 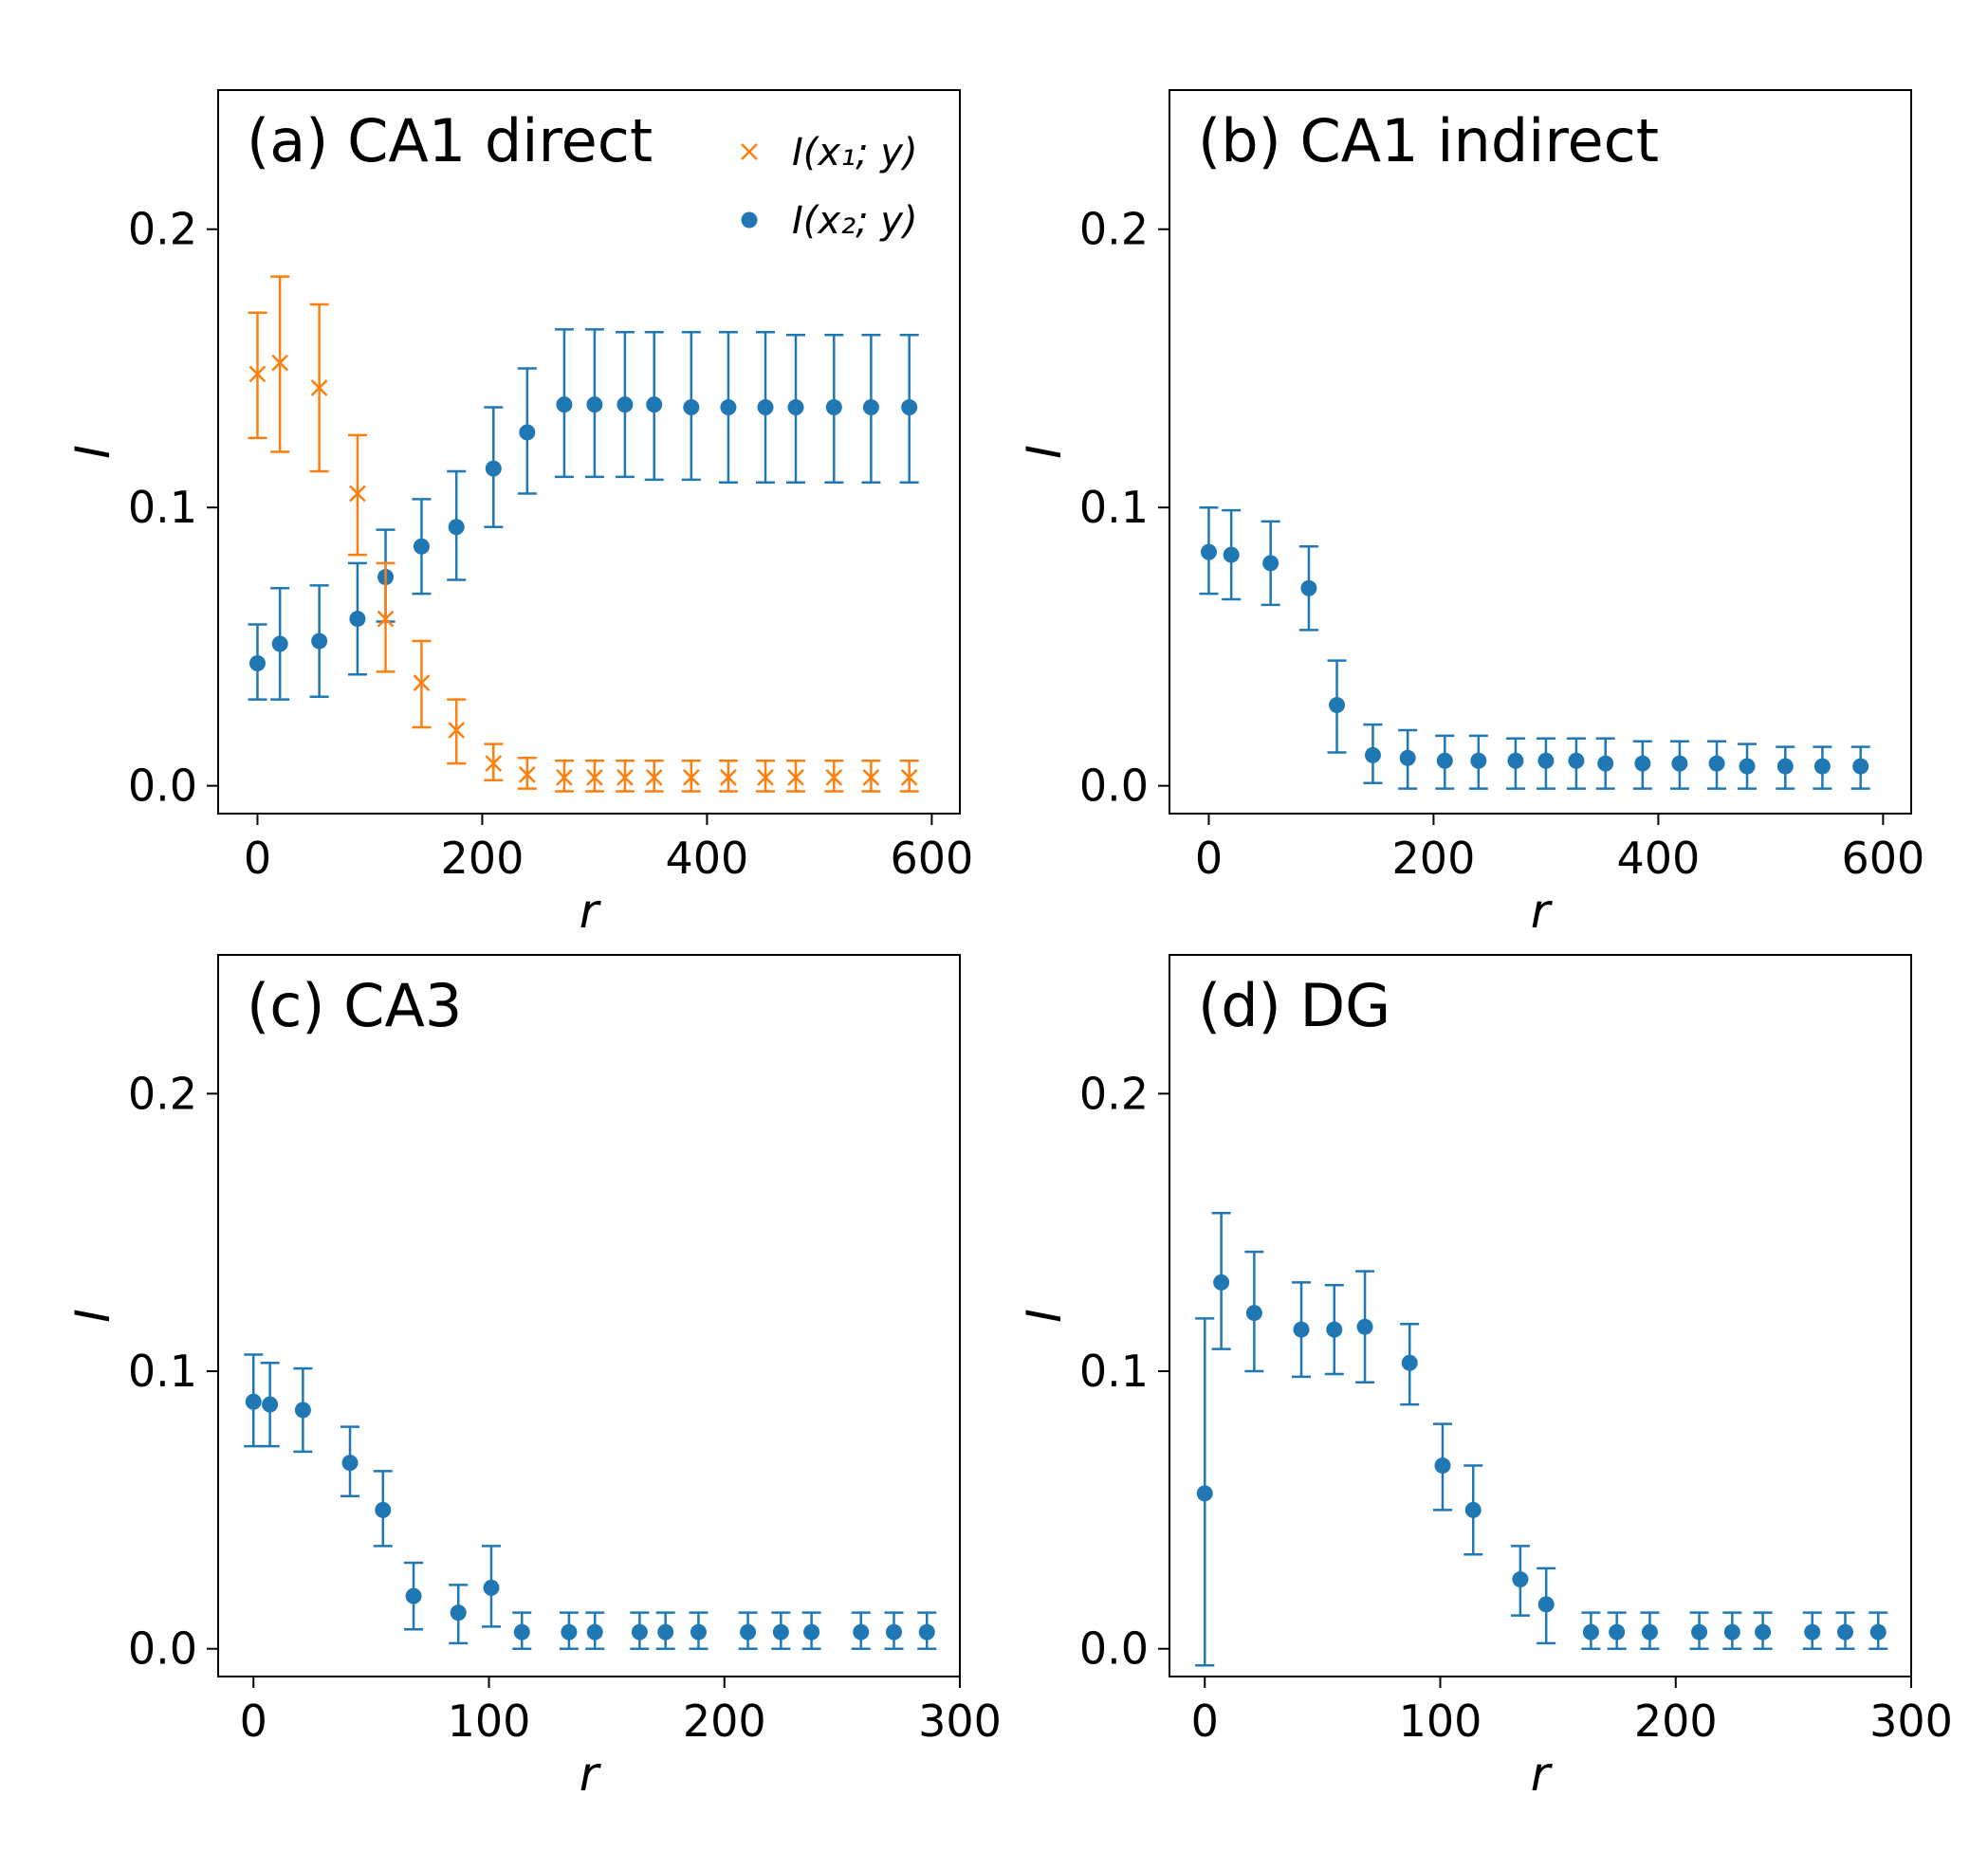 What do you see at coordinates (931, 859) in the screenshot?
I see `x-tick-label: 600` at bounding box center [931, 859].